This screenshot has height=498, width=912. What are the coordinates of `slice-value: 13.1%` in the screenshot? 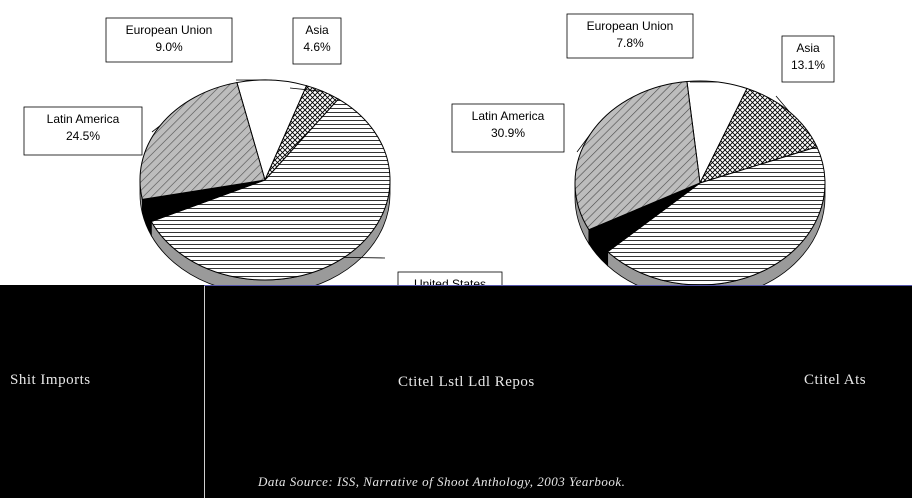 It's located at (808, 65).